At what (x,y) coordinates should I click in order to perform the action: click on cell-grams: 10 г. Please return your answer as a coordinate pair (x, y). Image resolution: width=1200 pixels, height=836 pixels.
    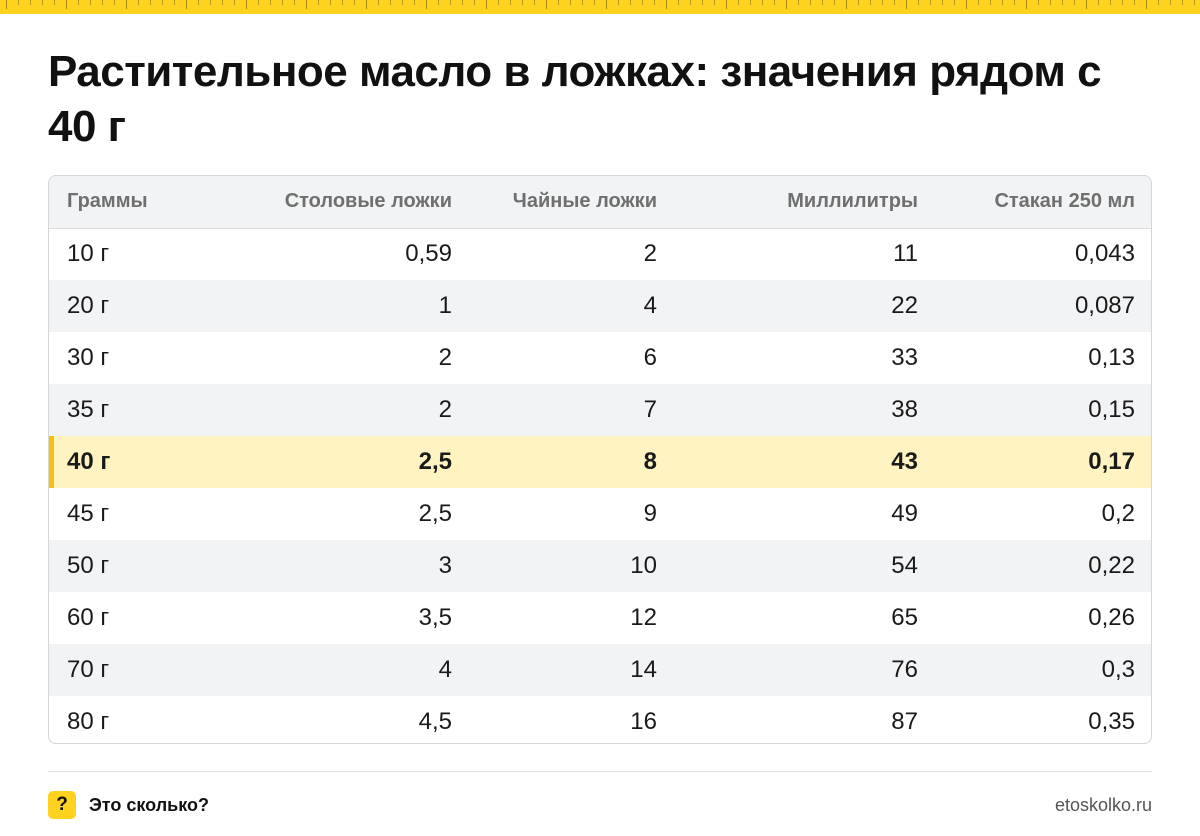
    Looking at the image, I should click on (88, 254).